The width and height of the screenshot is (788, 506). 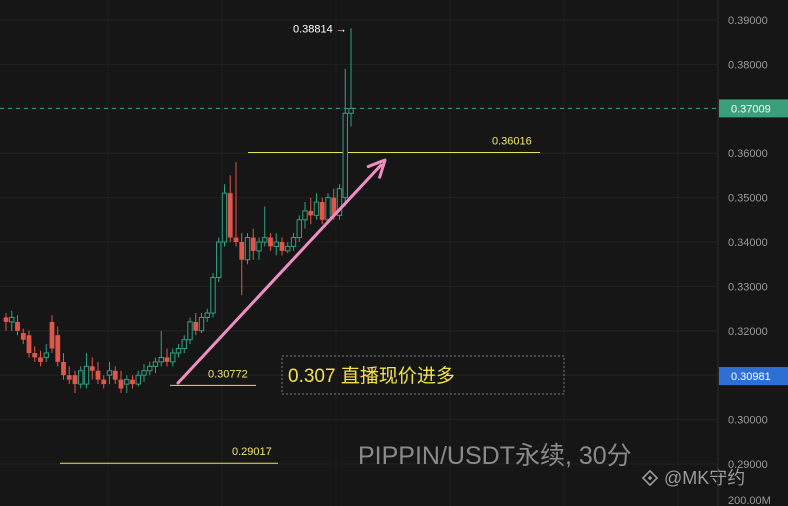 What do you see at coordinates (749, 500) in the screenshot?
I see `volume-tick: 200.00M` at bounding box center [749, 500].